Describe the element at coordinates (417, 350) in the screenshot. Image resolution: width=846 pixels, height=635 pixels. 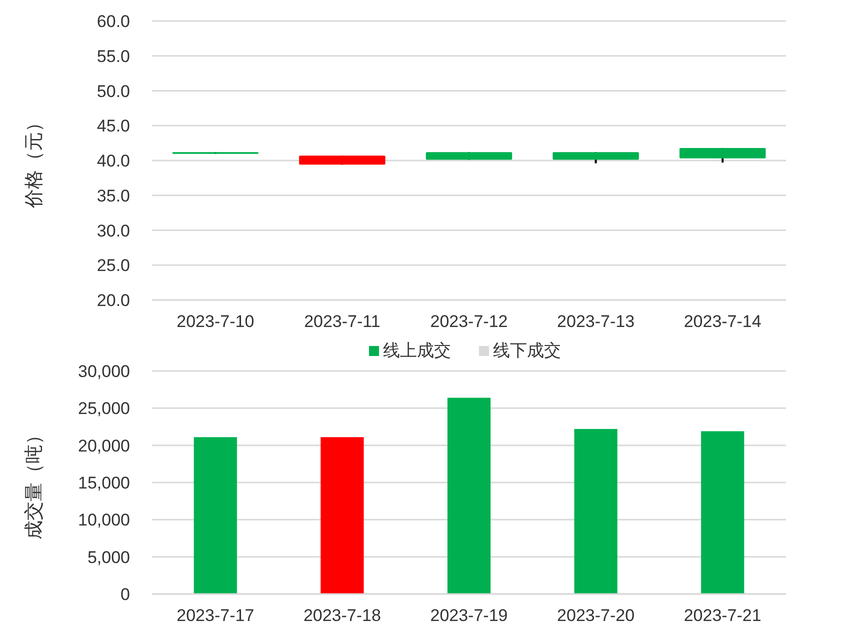
I see `legend-label: 线上成交` at that location.